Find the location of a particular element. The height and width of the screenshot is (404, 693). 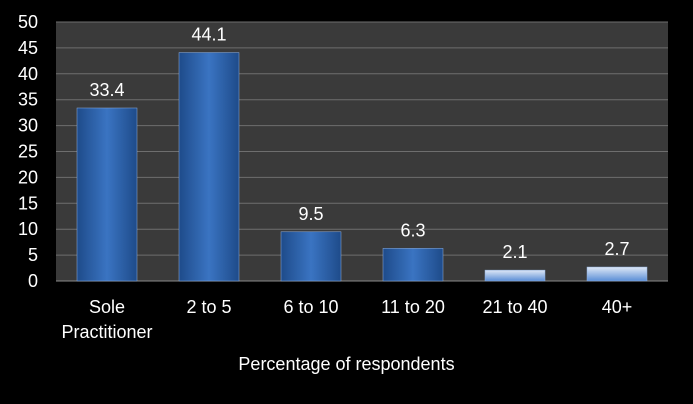

y-tick-label: 10 is located at coordinates (28, 229).